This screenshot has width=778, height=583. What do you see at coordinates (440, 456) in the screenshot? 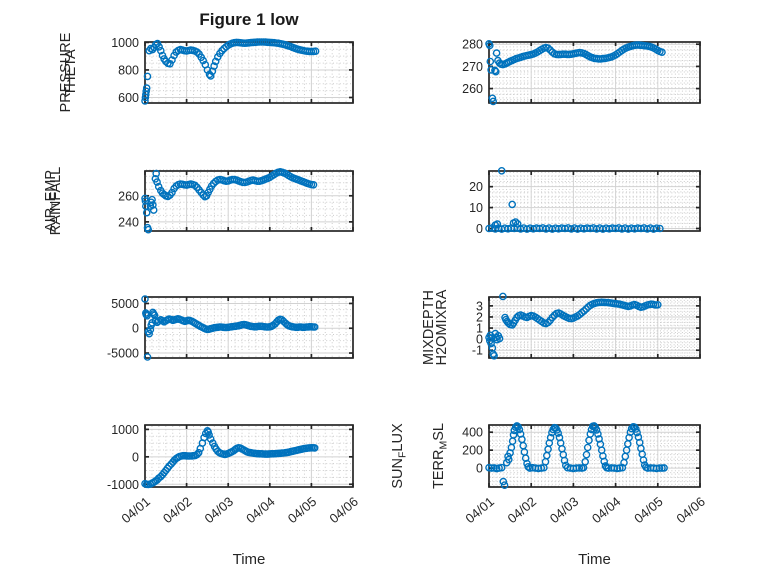
I see `ylabel-terr-msl: TERRMSL` at bounding box center [440, 456].